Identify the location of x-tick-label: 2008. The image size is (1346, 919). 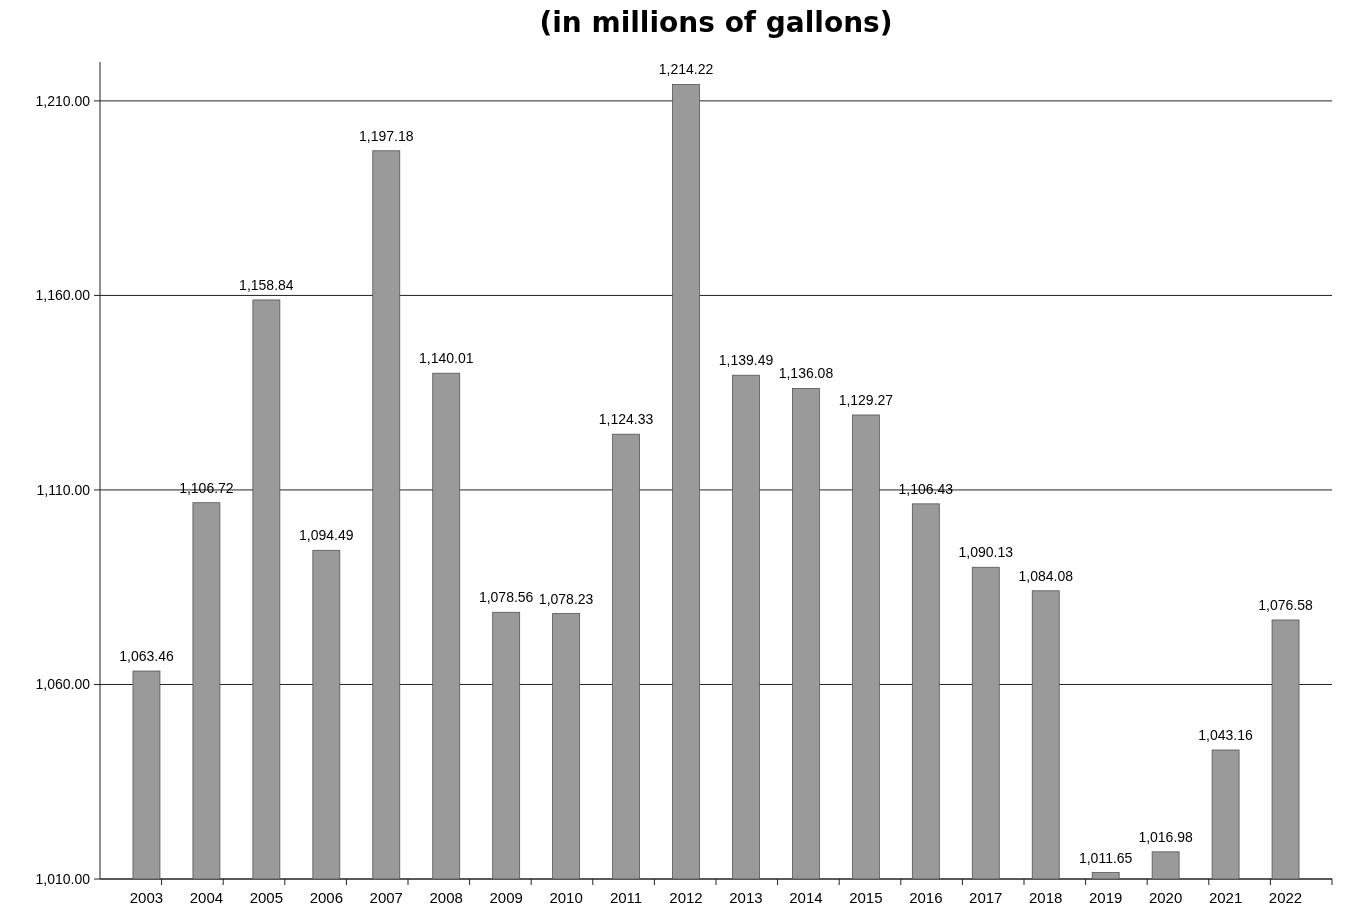
(446, 897).